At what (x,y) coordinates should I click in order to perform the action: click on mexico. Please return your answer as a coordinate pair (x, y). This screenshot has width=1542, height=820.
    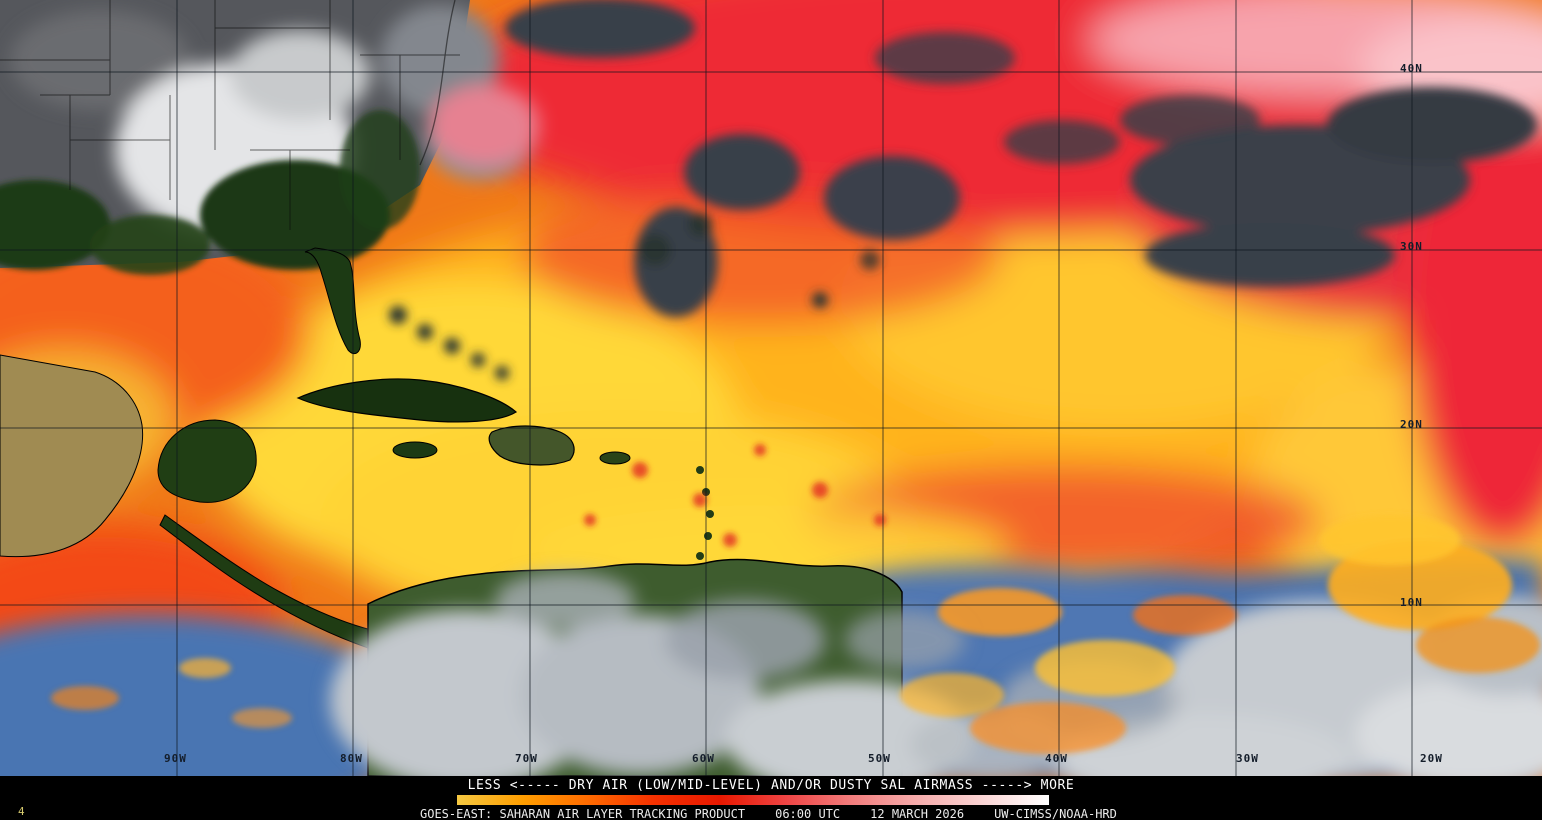
    Looking at the image, I should click on (72, 456).